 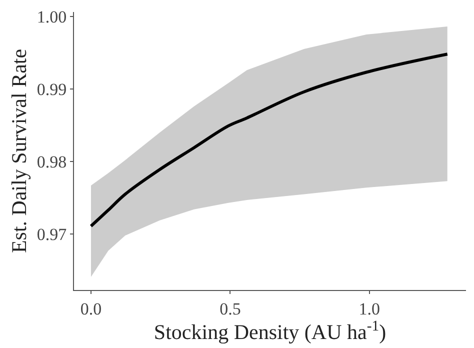 I want to click on x-tick-label: 0.0, so click(x=91, y=308).